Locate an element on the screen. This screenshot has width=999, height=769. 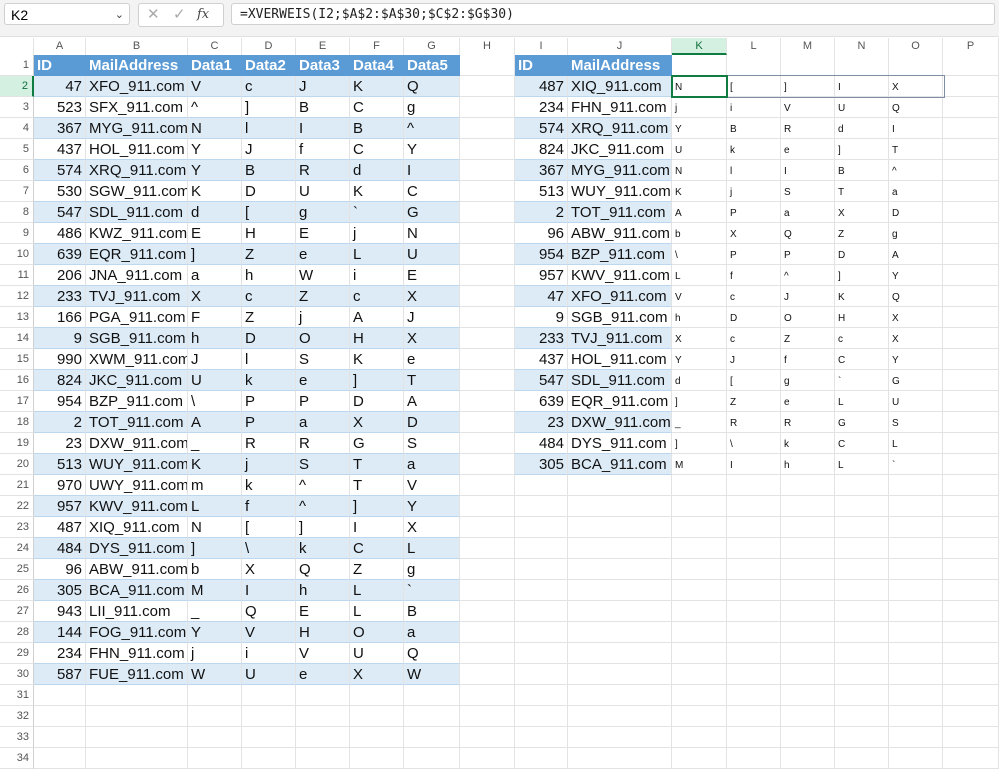
table-cell: O is located at coordinates (377, 632).